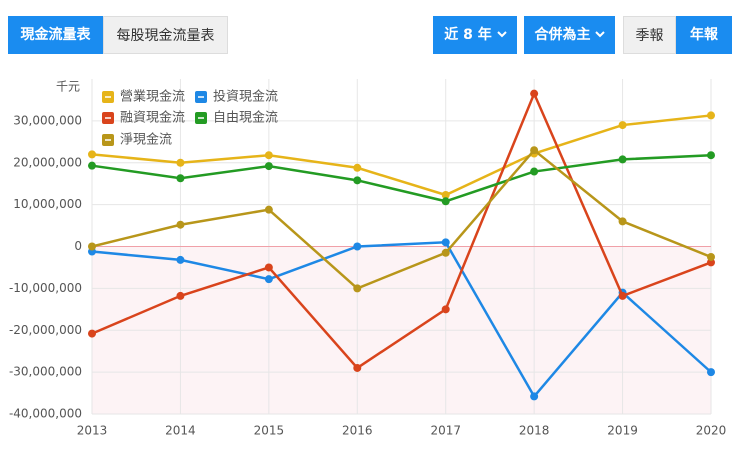 The height and width of the screenshot is (453, 740). I want to click on y-tick-label: 30,000,000, so click(47, 120).